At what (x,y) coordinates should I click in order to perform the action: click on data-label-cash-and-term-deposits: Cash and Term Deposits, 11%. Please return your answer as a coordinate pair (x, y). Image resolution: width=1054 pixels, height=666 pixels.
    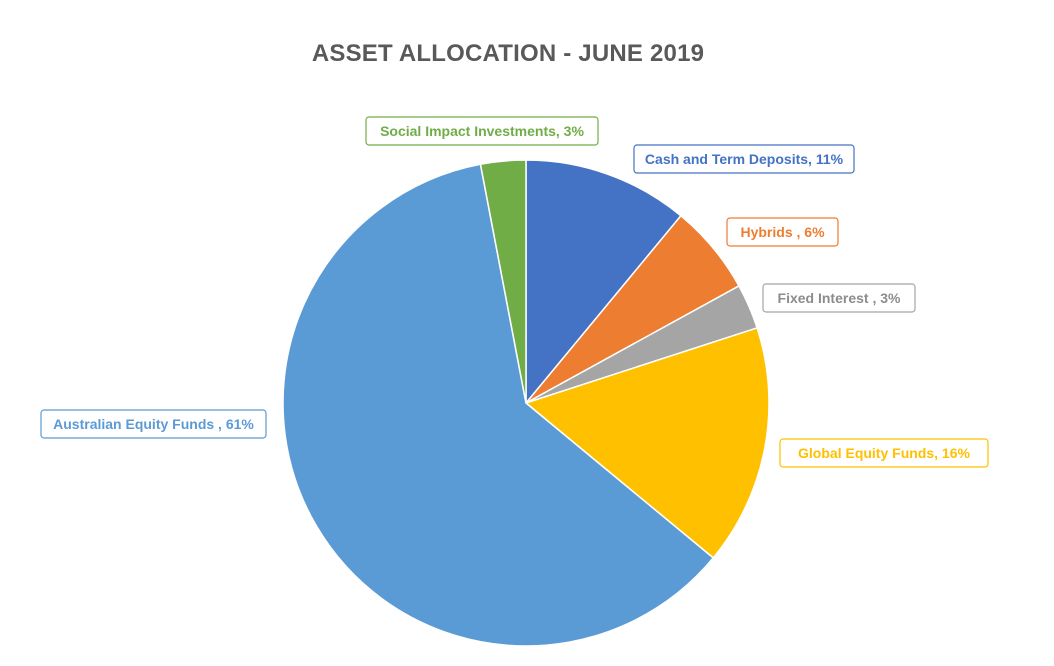
    Looking at the image, I should click on (744, 159).